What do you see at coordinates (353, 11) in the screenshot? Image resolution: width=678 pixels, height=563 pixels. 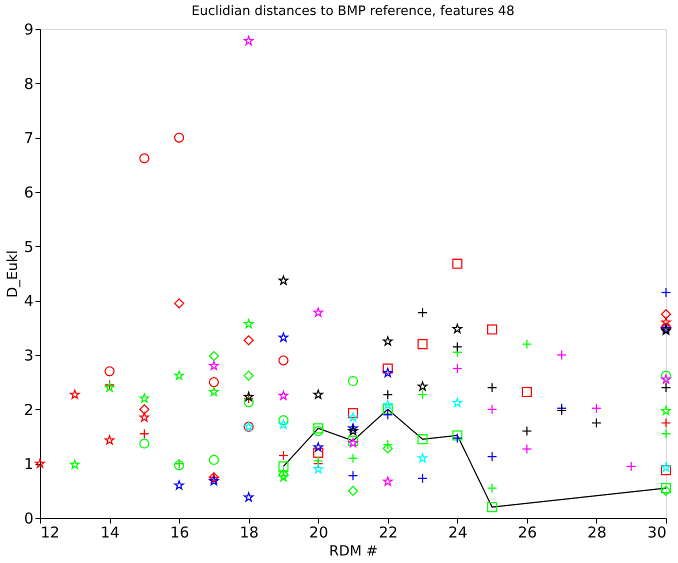 I see `chart-title: Euclidian distances to BMP reference, features 48` at bounding box center [353, 11].